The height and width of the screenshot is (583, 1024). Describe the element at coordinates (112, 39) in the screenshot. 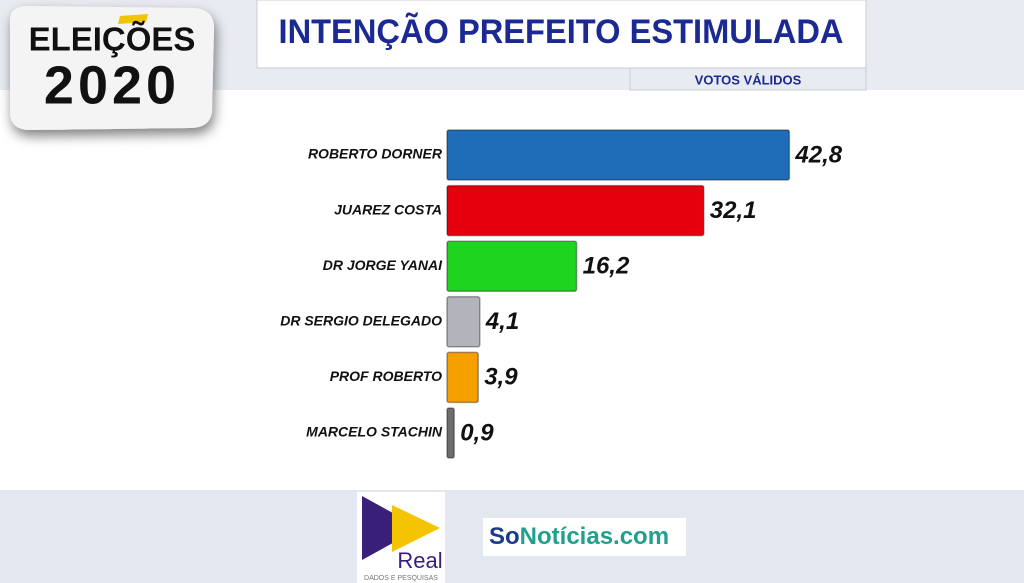

I see `badge-line1: ELEIÇÕES` at that location.